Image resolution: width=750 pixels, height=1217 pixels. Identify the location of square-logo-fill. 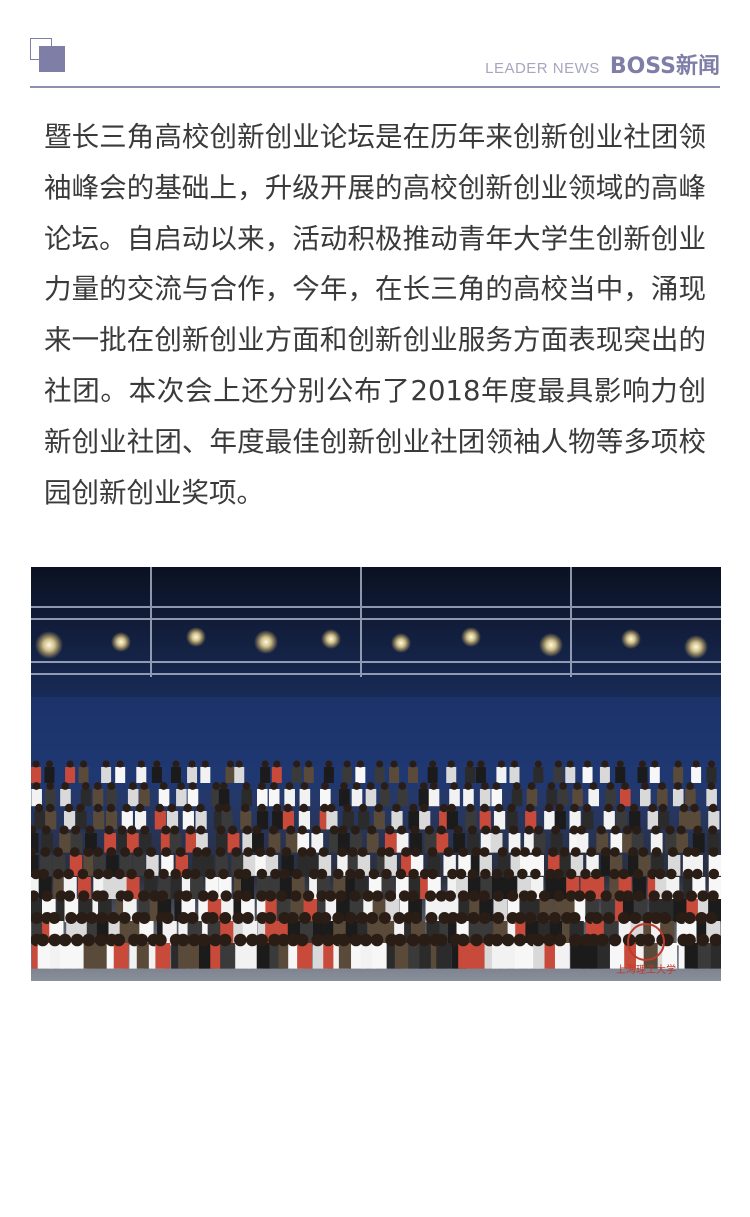
(52, 59).